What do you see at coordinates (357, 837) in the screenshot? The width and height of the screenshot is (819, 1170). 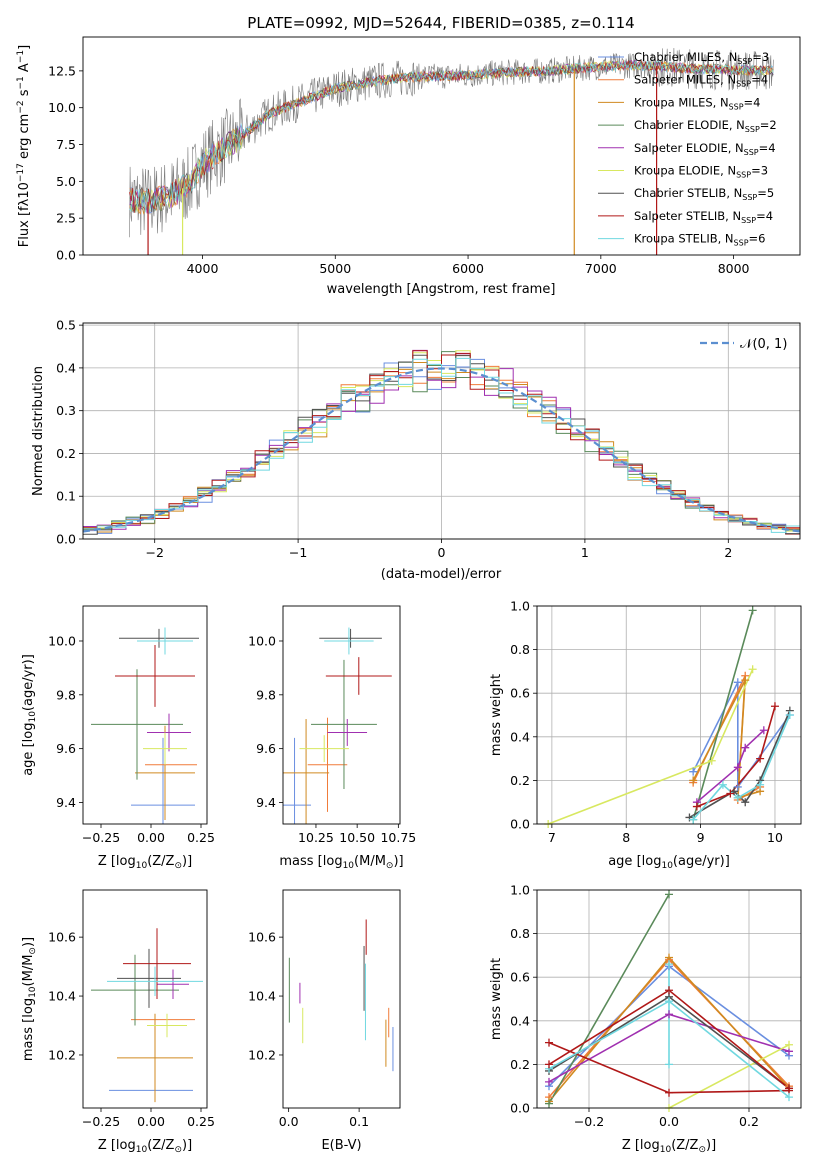 I see `x-tick-label: 10.50` at bounding box center [357, 837].